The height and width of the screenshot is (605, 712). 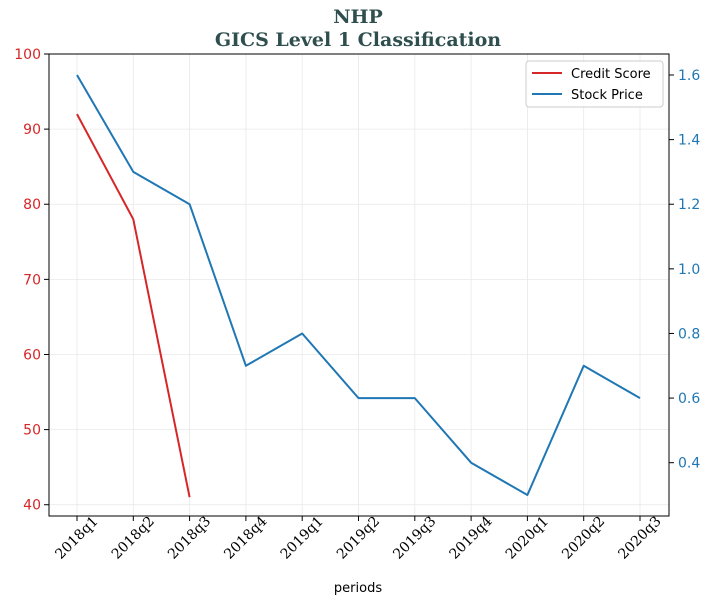 I want to click on left-tick-label: 60, so click(x=32, y=355).